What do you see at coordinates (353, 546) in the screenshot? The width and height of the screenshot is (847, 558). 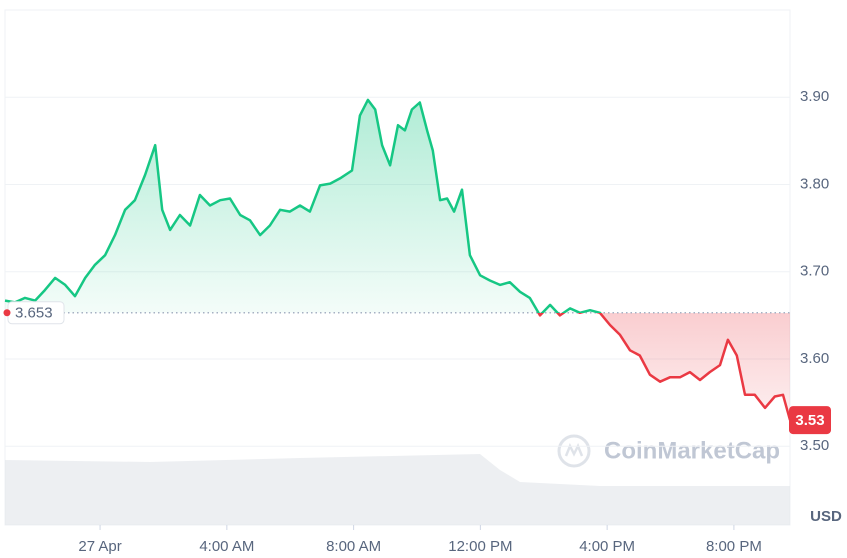 I see `x-tick-label: 8:00 AM` at bounding box center [353, 546].